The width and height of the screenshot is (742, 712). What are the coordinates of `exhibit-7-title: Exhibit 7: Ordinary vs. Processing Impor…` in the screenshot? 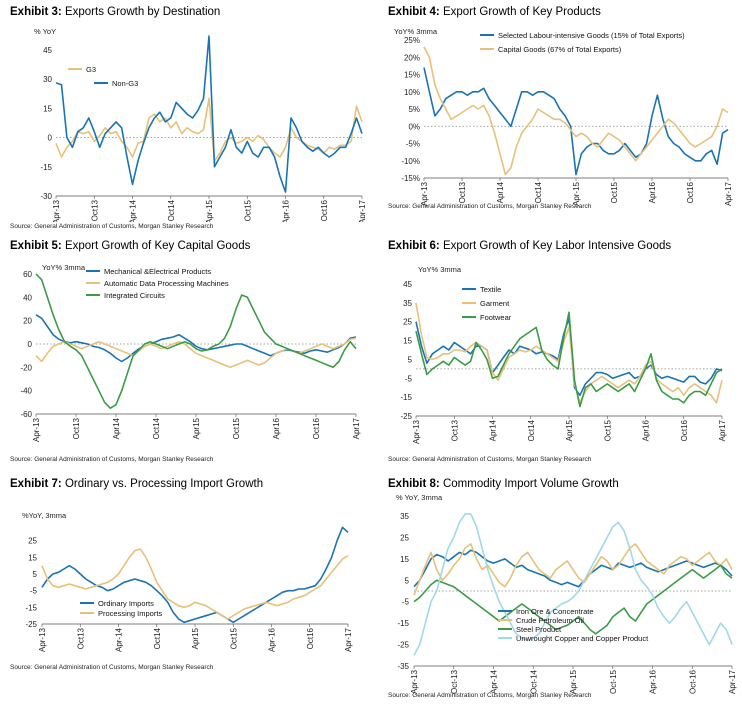 It's located at (136, 484).